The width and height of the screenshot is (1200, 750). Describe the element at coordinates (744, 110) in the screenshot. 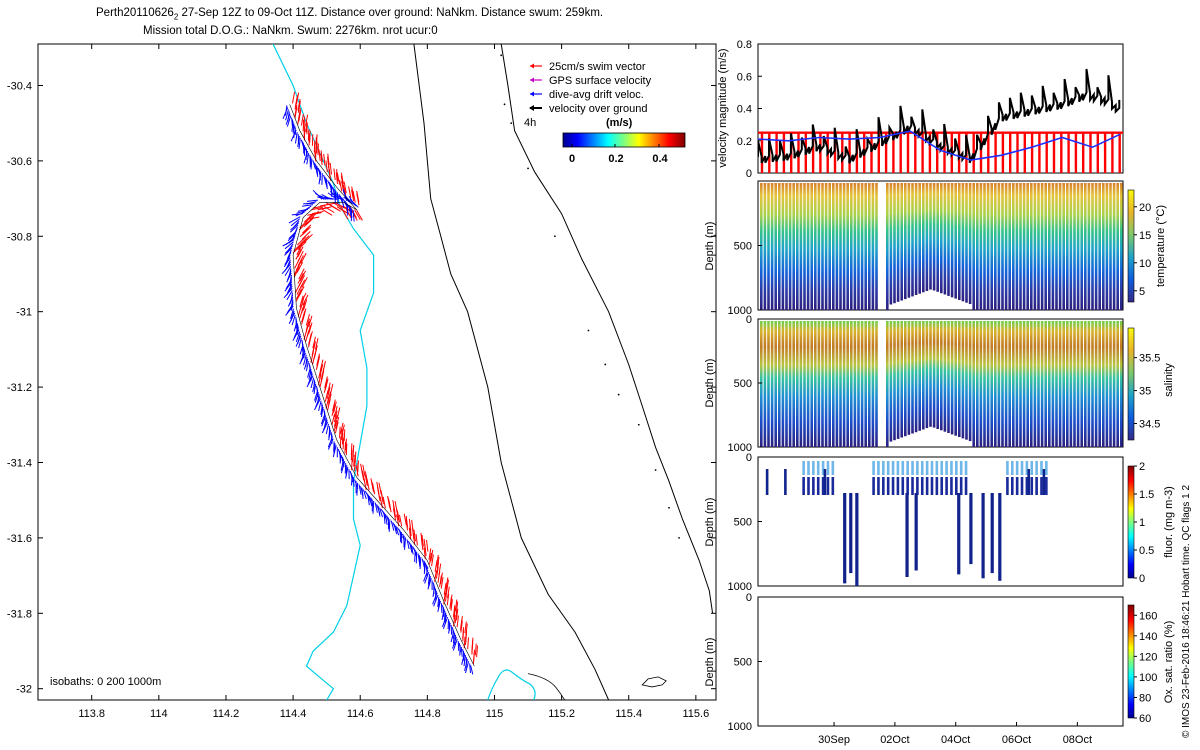

I see `vel-y-tick-label: 0.4` at that location.